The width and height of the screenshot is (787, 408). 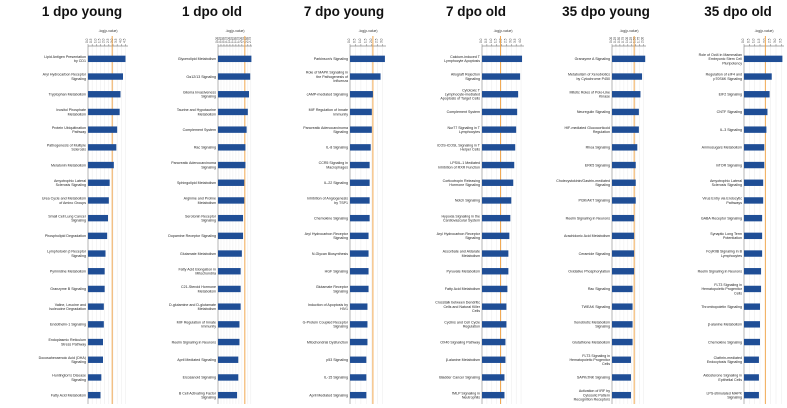 I want to click on x-tick-label: 0.50, so click(x=619, y=40).